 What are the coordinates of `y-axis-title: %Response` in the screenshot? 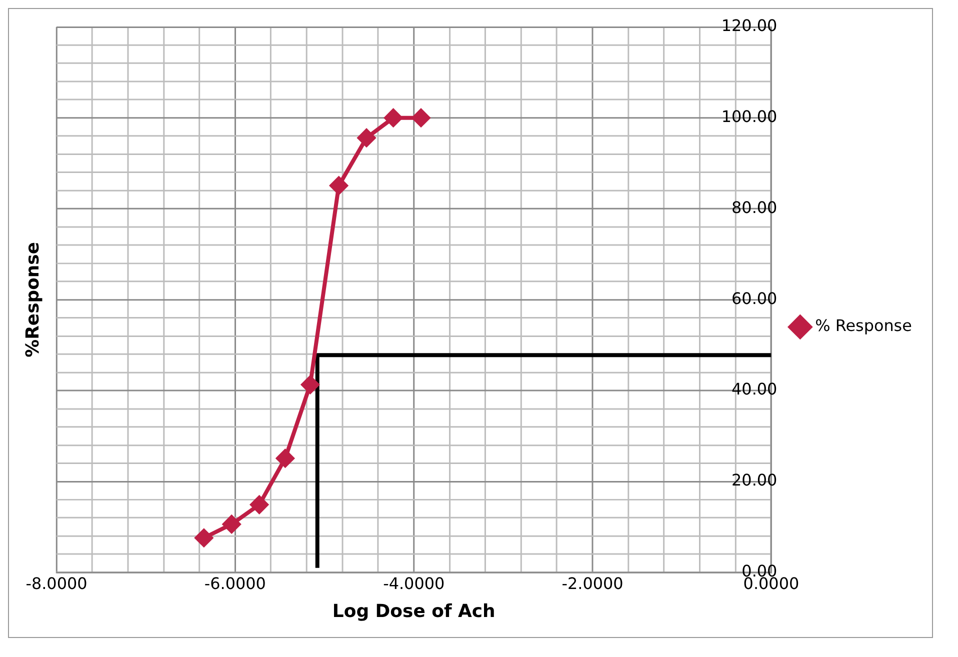 It's located at (33, 300).